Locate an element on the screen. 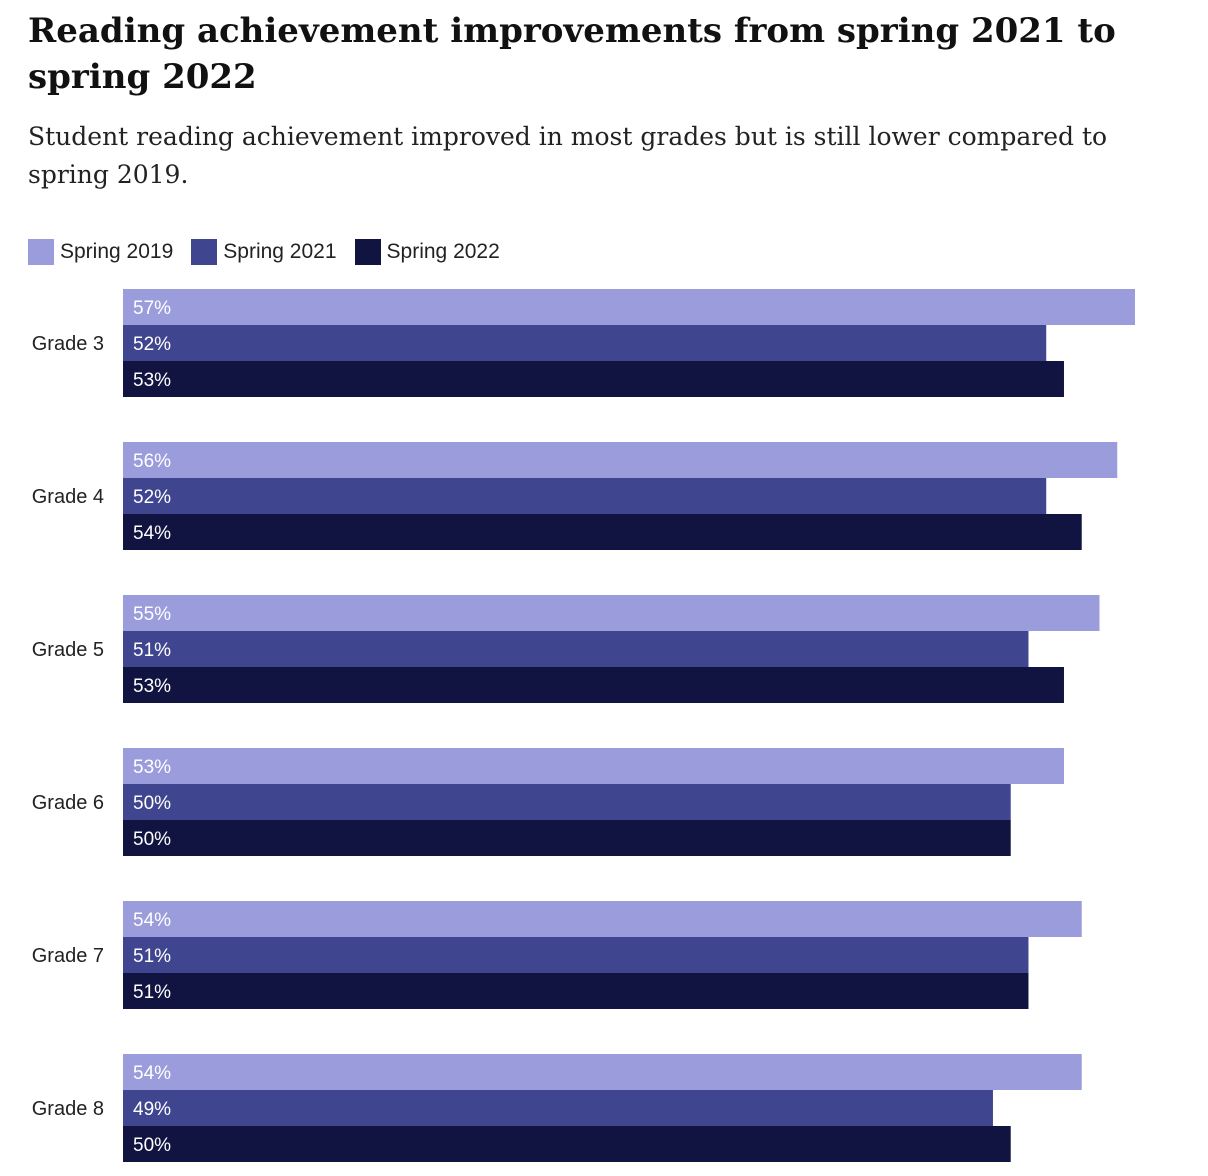 The width and height of the screenshot is (1208, 1176). data-label: 55% is located at coordinates (152, 614).